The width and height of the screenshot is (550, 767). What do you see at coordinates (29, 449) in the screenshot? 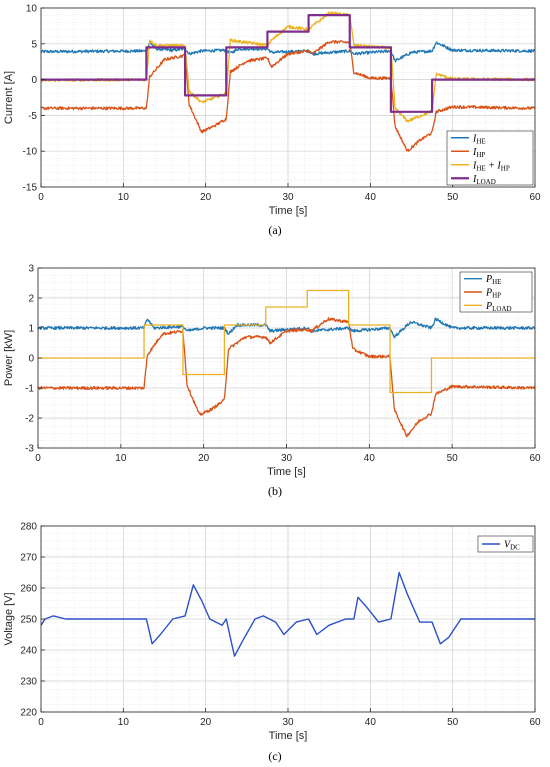
I see `y-tick-label: -3` at bounding box center [29, 449].